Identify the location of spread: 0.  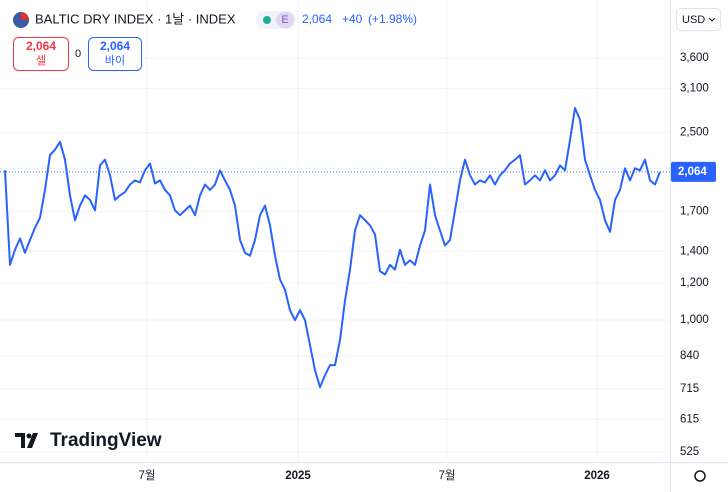
(78, 54).